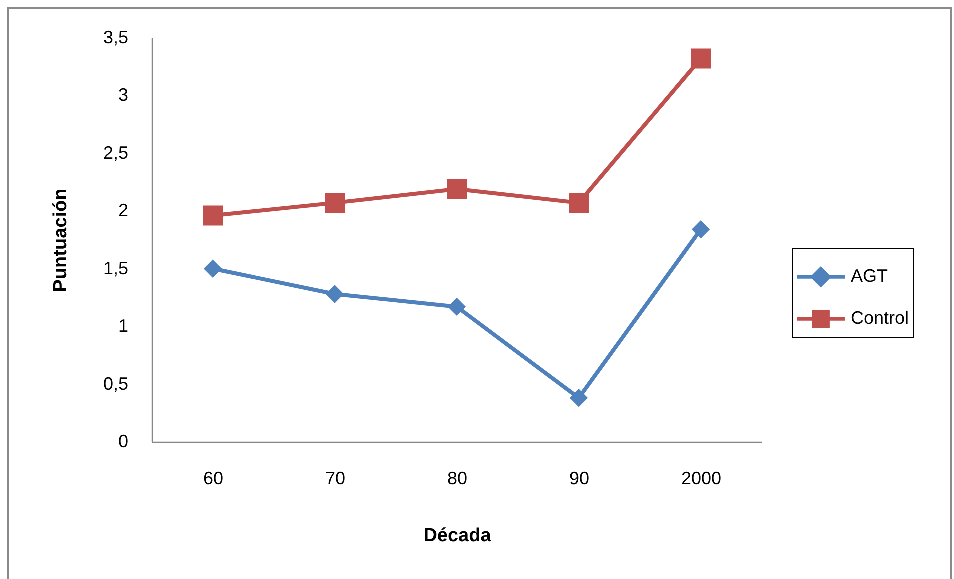 The width and height of the screenshot is (954, 579). Describe the element at coordinates (213, 478) in the screenshot. I see `x-tick-label: 60` at that location.